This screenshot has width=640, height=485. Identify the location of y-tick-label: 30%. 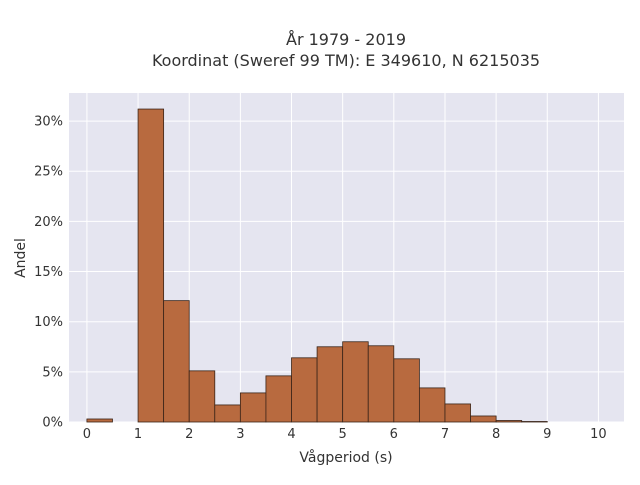
(48, 122).